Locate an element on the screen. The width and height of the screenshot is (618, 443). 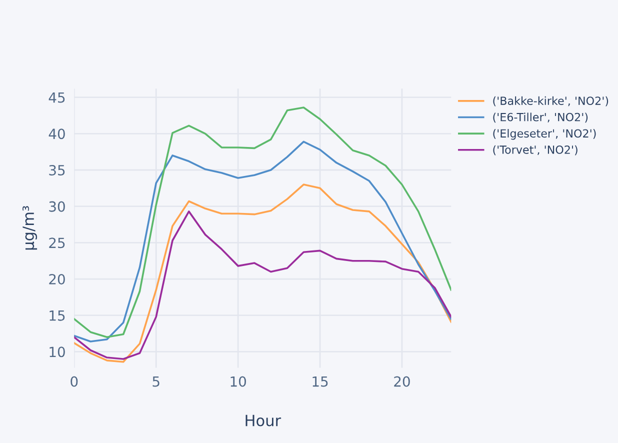
x-tick-label: 20 is located at coordinates (402, 381).